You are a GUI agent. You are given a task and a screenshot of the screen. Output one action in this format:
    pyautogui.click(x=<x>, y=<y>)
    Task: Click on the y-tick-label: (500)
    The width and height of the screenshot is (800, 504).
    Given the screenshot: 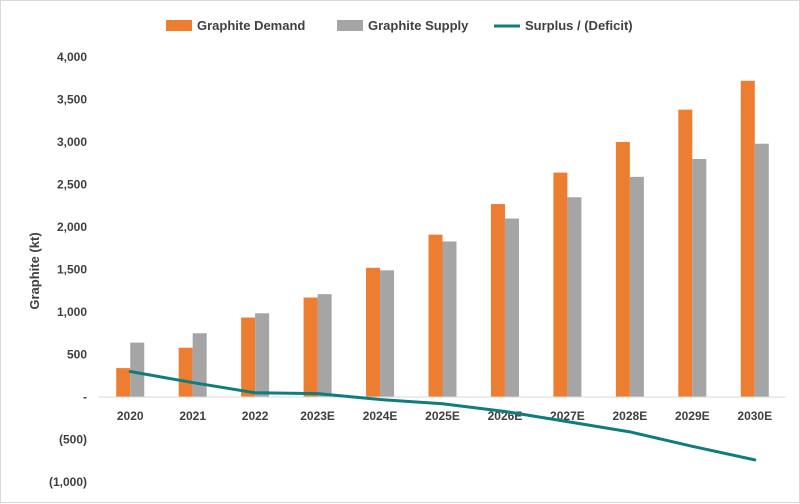 What is the action you would take?
    pyautogui.click(x=73, y=440)
    